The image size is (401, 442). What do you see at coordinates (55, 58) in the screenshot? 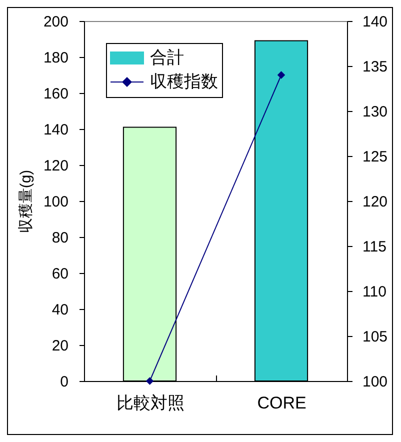
I see `y-tick-label: 180` at bounding box center [55, 58].